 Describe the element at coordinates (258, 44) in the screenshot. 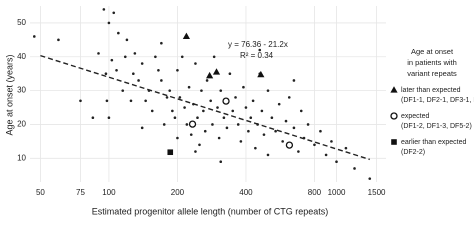

I see `equation: y = 76.36 - 21.2x` at that location.